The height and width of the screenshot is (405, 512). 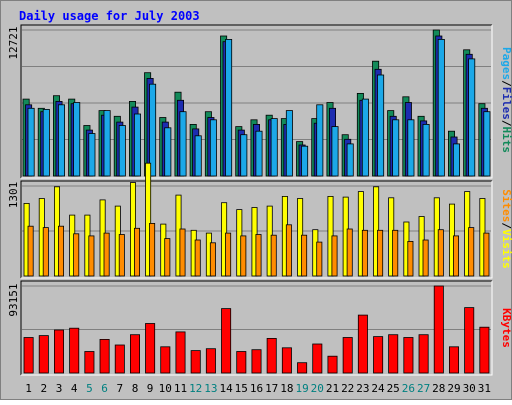 What do you see at coordinates (347, 388) in the screenshot?
I see `x-tick-label-day-22: 22` at bounding box center [347, 388].